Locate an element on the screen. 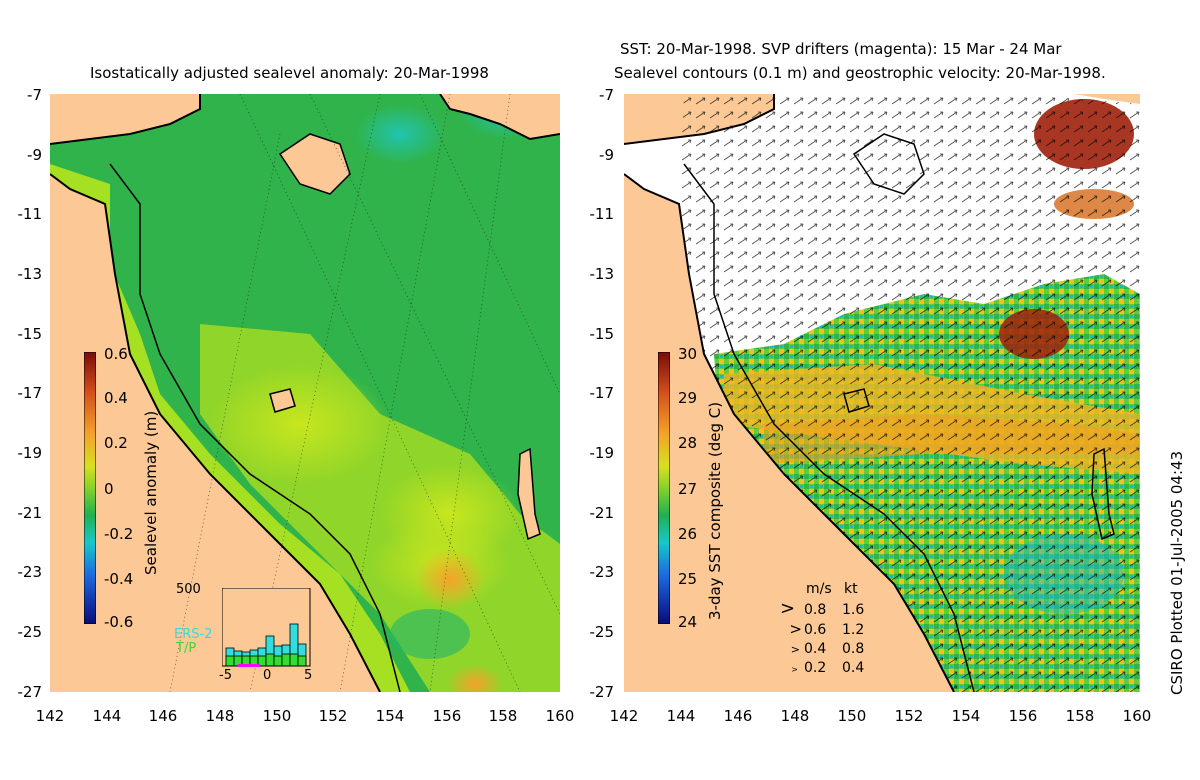 The image size is (1200, 780). legend-row: >0.6 1.2 is located at coordinates (822, 630).